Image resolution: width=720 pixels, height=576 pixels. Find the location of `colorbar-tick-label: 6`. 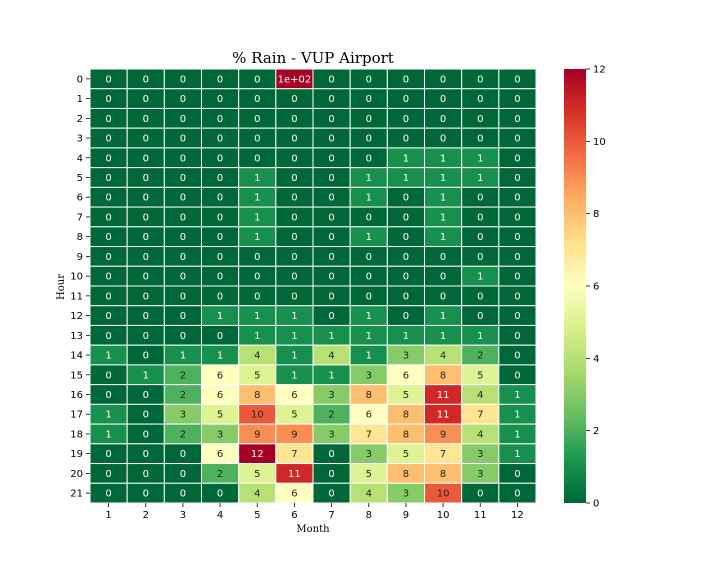

colorbar-tick-label: 6 is located at coordinates (596, 287).